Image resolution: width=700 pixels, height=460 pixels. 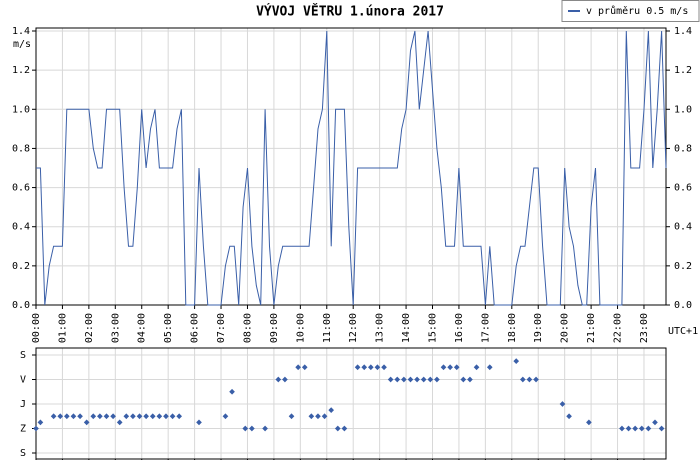 I want to click on x-tick-label: 13:00, so click(x=380, y=328).